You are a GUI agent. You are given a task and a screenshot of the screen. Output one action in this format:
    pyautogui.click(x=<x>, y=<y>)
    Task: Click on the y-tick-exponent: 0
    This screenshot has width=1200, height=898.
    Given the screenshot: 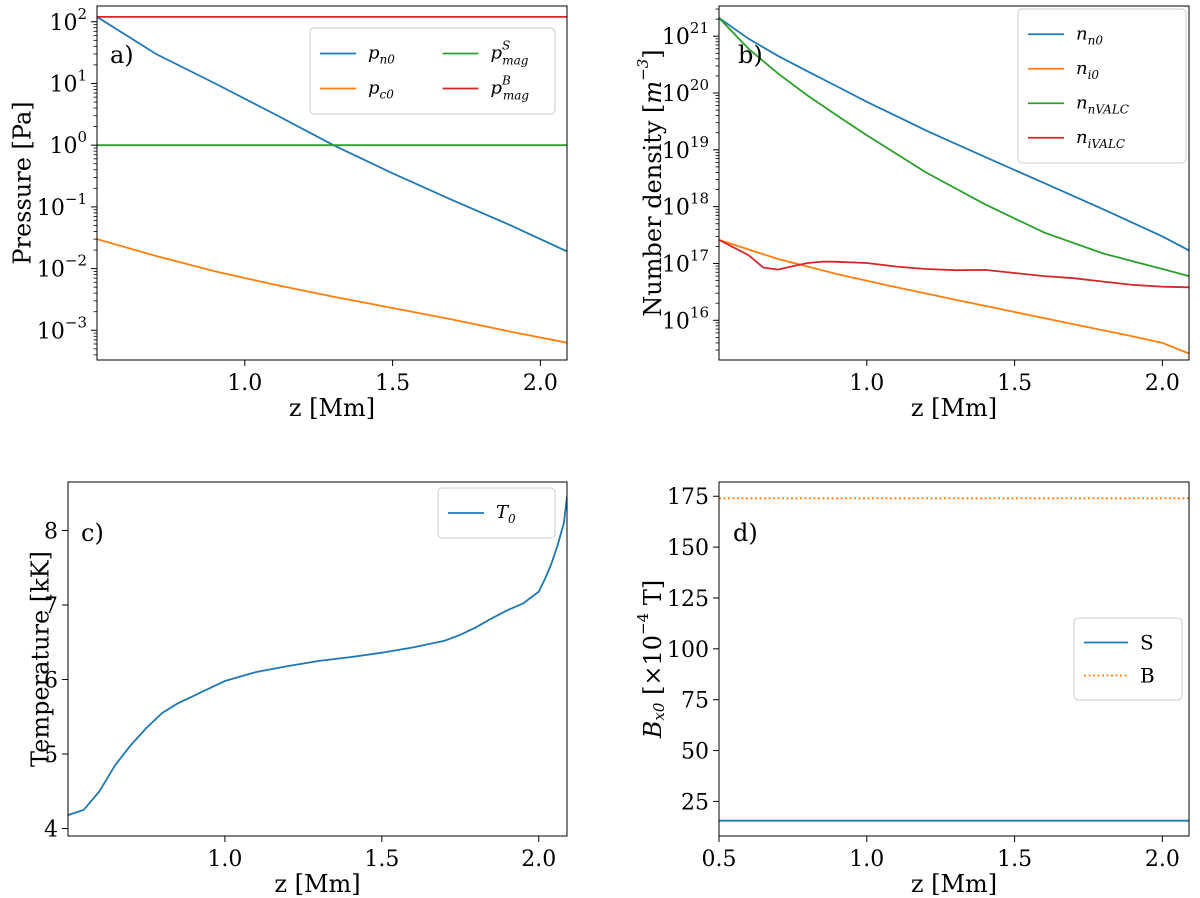 What is the action you would take?
    pyautogui.click(x=82, y=137)
    